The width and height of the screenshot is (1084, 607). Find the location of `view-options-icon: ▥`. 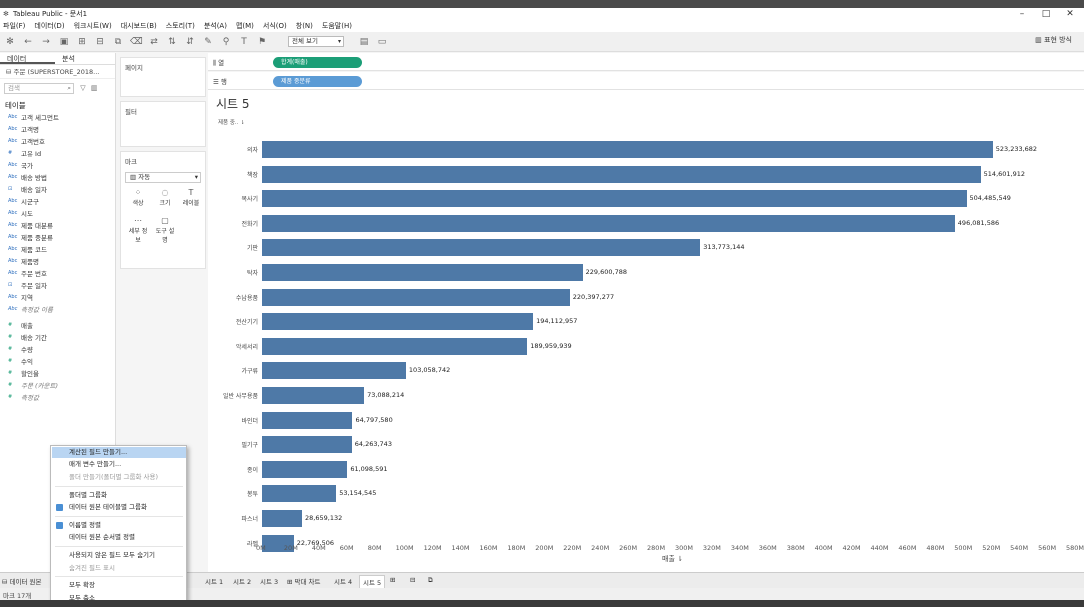

view-options-icon: ▥ is located at coordinates (94, 88).